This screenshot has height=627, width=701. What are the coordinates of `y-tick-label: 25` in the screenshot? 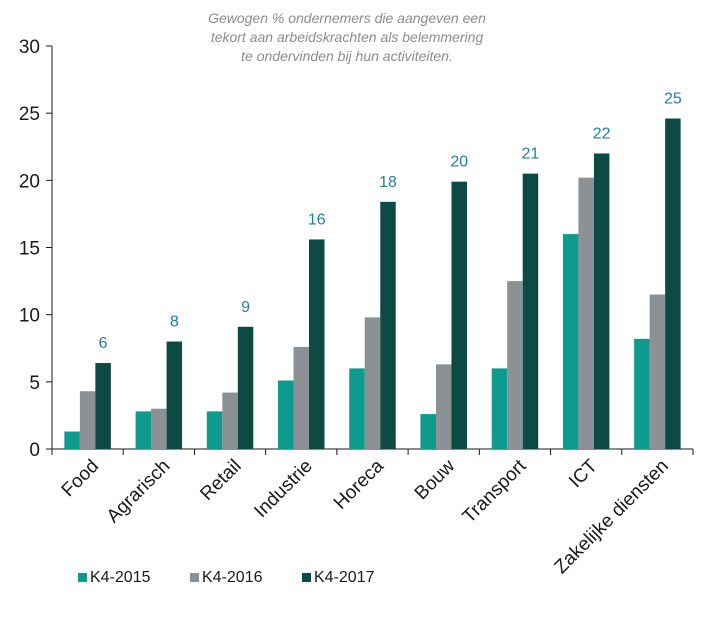 It's located at (29, 114).